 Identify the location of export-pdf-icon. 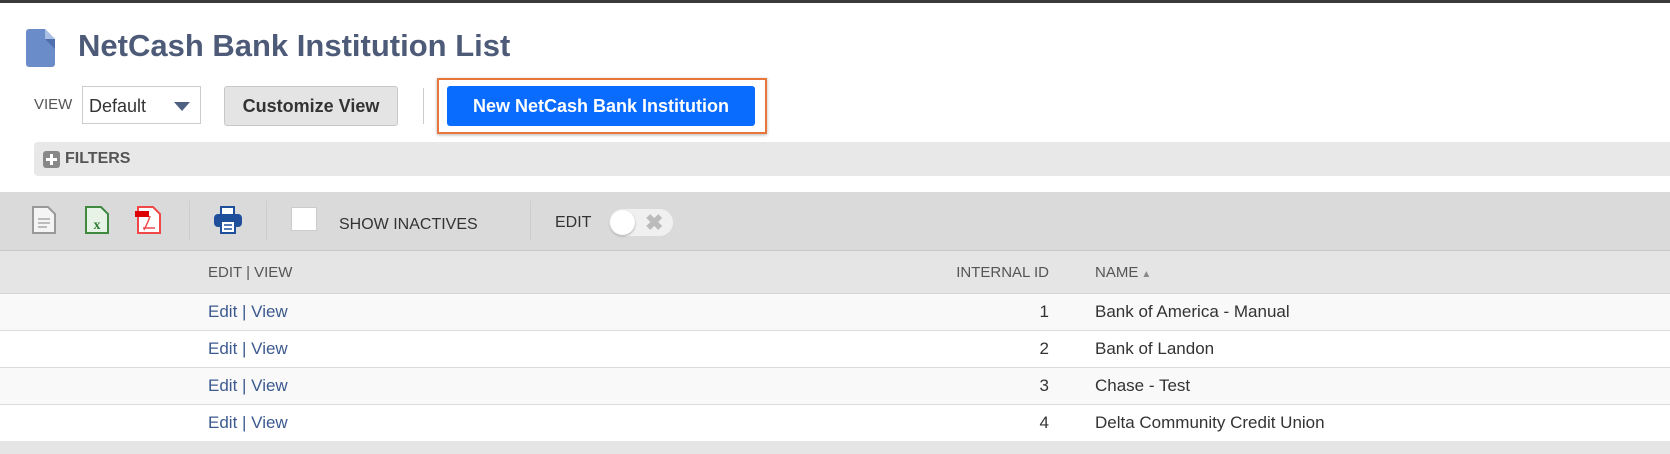
(148, 220).